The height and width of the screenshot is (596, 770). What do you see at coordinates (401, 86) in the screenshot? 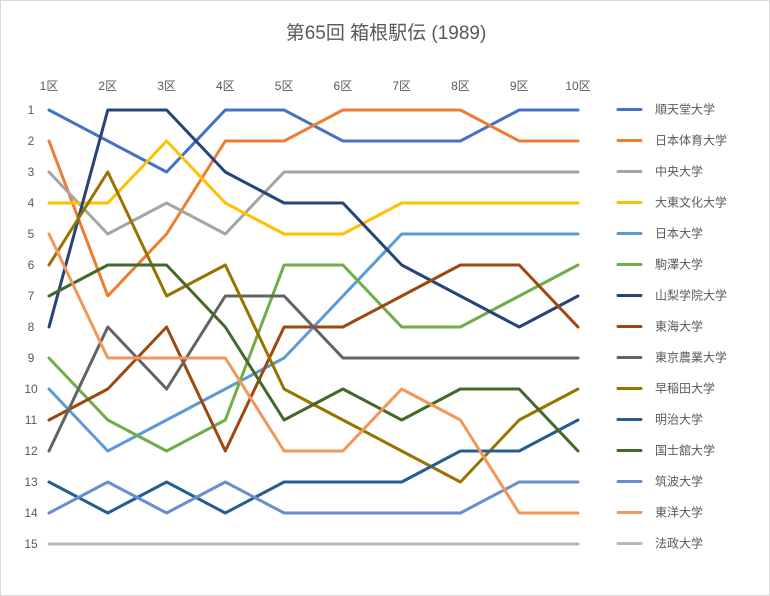
I see `x-tick-label: 7区` at bounding box center [401, 86].